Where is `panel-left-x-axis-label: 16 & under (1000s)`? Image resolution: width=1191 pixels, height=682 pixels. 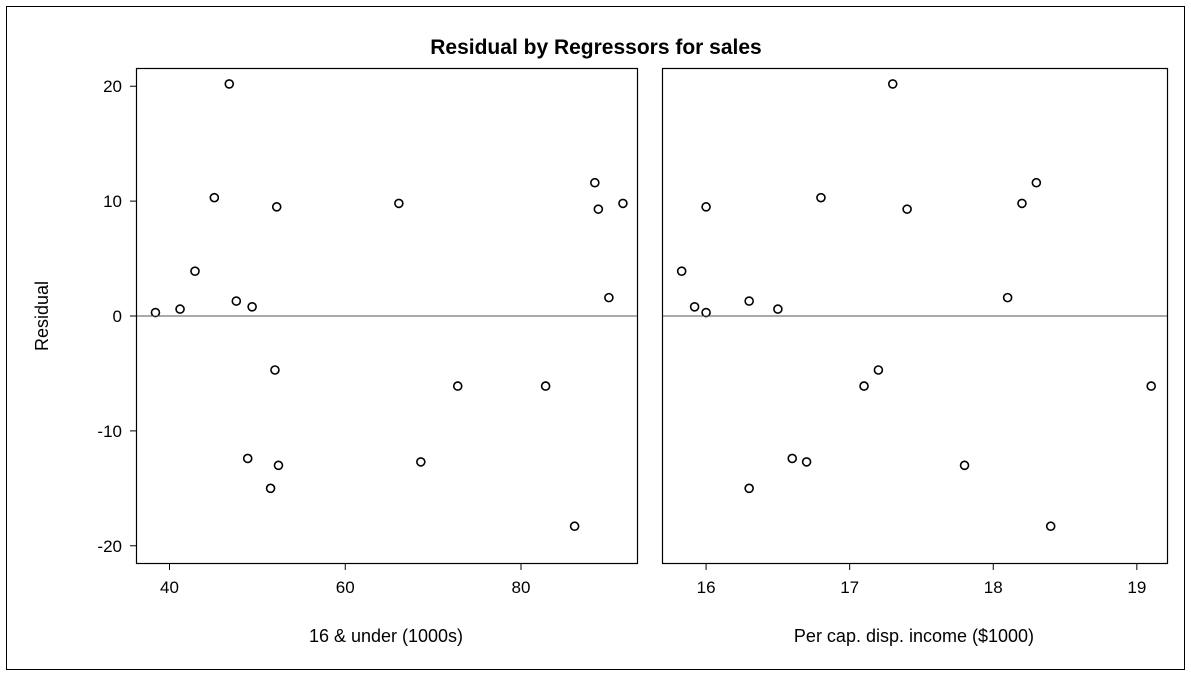 panel-left-x-axis-label: 16 & under (1000s) is located at coordinates (386, 636).